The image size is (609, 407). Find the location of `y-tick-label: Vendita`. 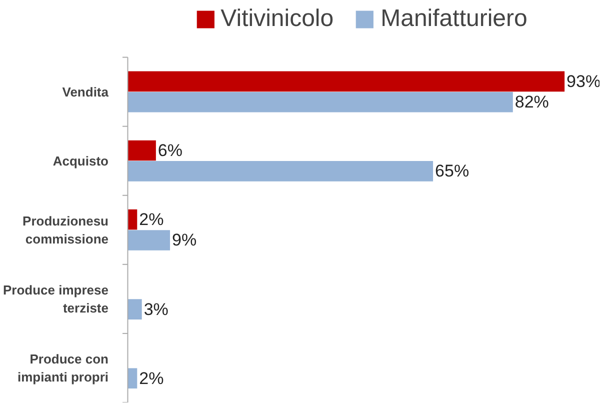

y-tick-label: Vendita is located at coordinates (86, 92).